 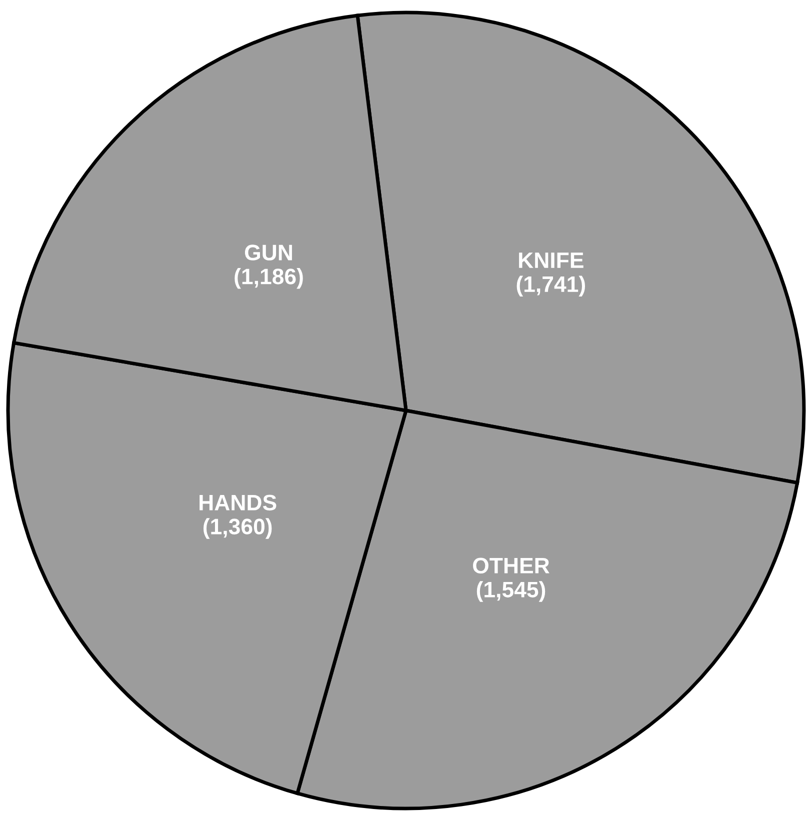 What do you see at coordinates (238, 502) in the screenshot?
I see `slice-label: HANDS` at bounding box center [238, 502].